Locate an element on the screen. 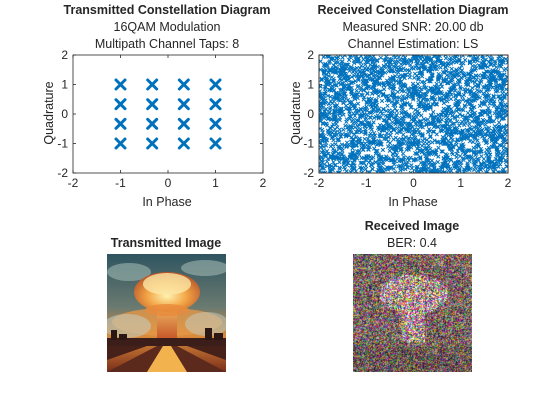  rx-ytick-label: -1 is located at coordinates (308, 144).